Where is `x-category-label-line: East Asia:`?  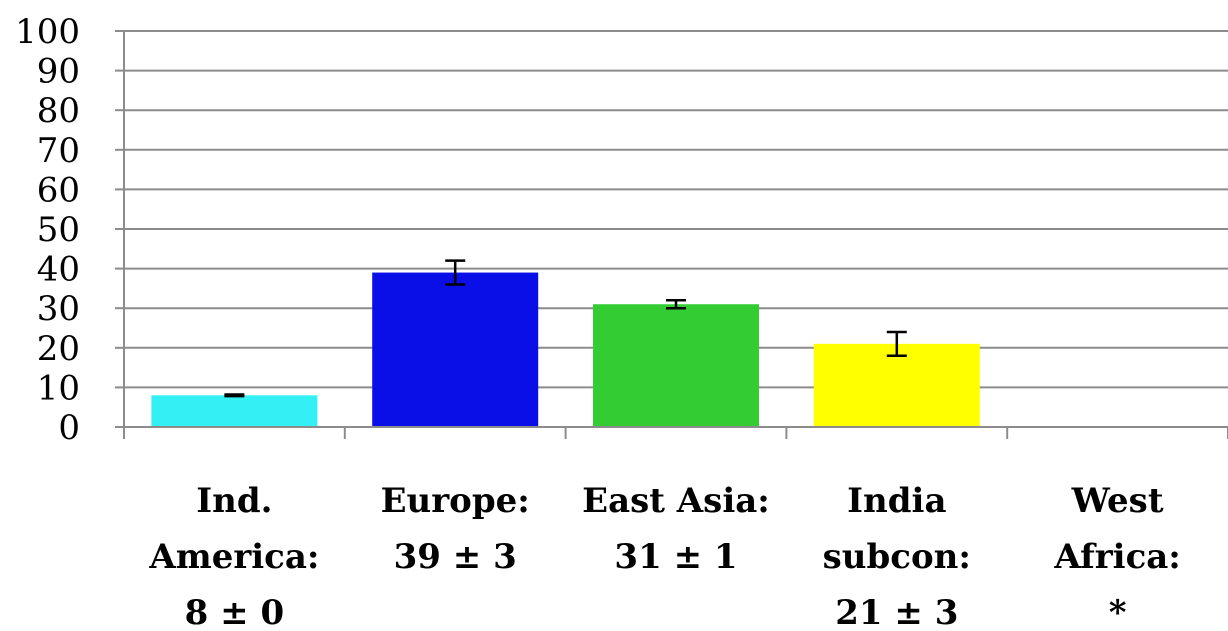
x-category-label-line: East Asia: is located at coordinates (676, 501).